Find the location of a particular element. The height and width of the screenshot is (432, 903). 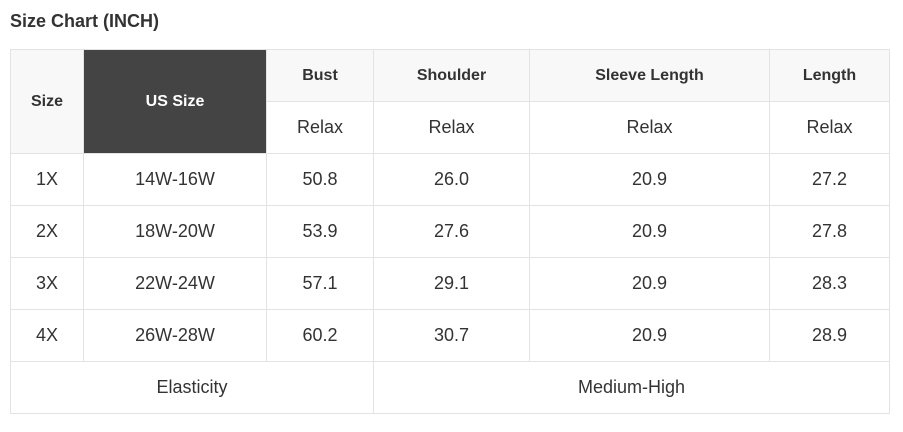

cell-length: 28.3 is located at coordinates (829, 283).